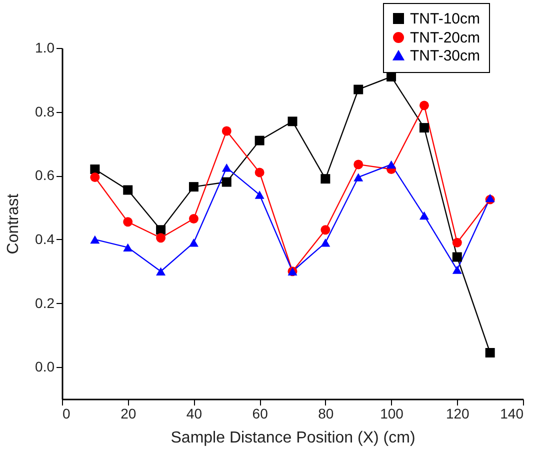 Image resolution: width=540 pixels, height=452 pixels. Describe the element at coordinates (326, 414) in the screenshot. I see `x-tick-label: 80` at that location.